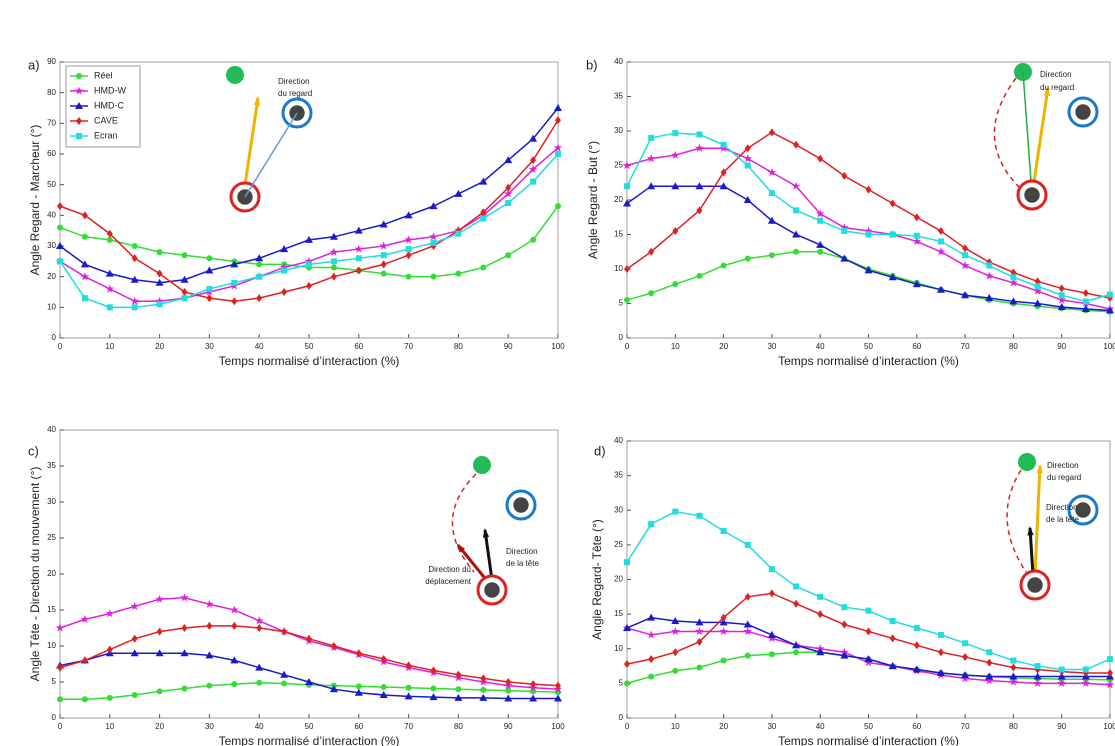 The height and width of the screenshot is (746, 1115). Describe the element at coordinates (1064, 477) in the screenshot. I see `annotation: du regard` at that location.